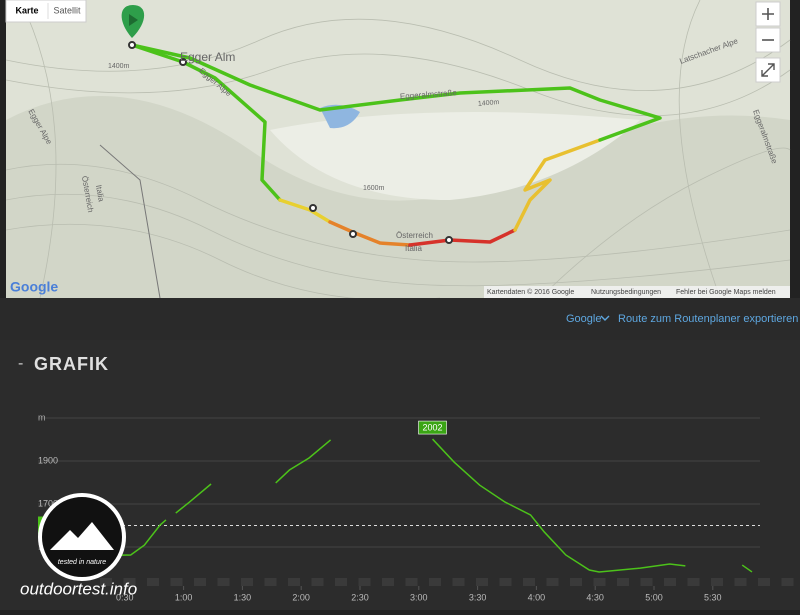  Describe the element at coordinates (478, 597) in the screenshot. I see `x-tick-label: 3:30` at that location.